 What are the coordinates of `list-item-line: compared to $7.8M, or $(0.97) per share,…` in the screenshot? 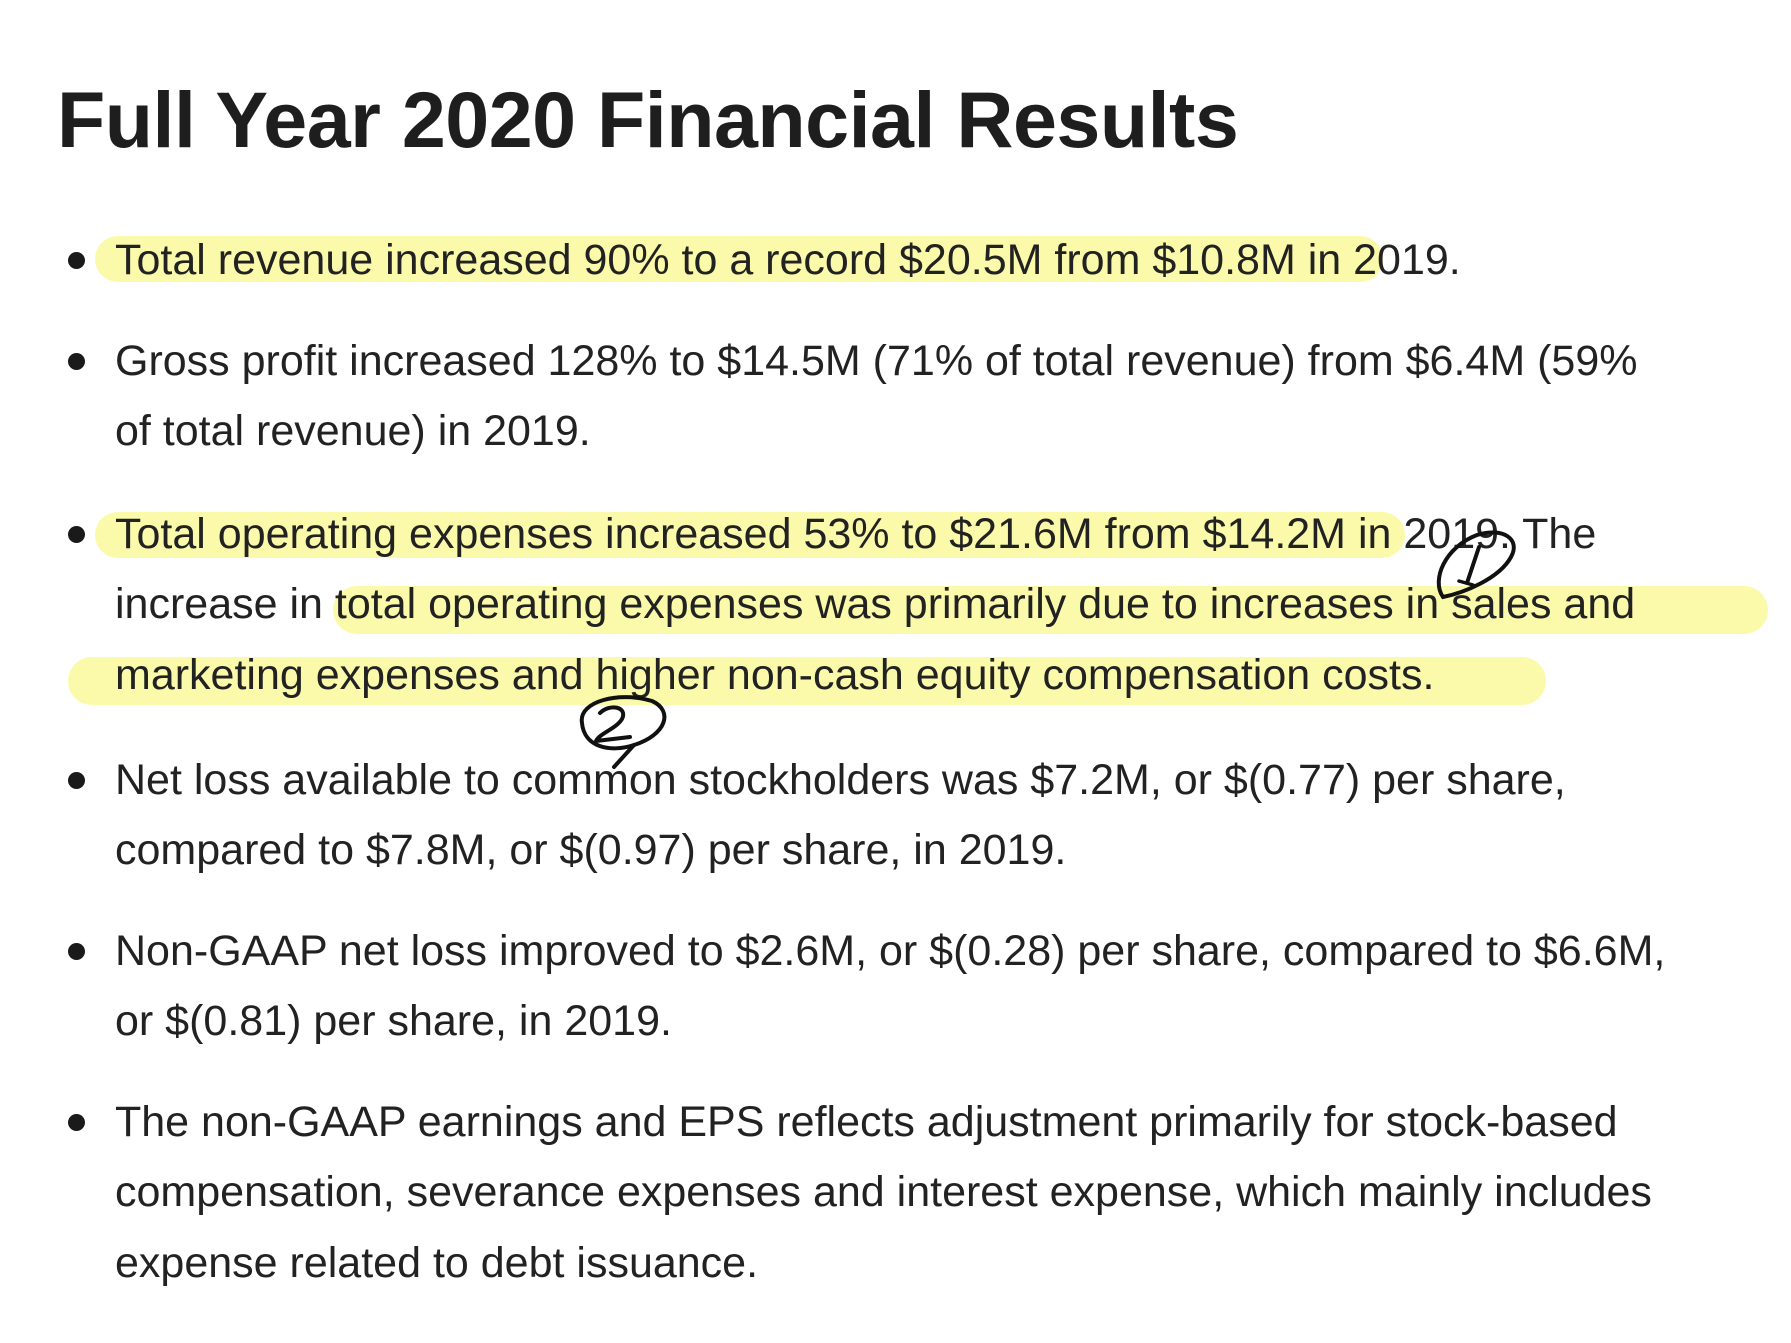 It's located at (591, 850).